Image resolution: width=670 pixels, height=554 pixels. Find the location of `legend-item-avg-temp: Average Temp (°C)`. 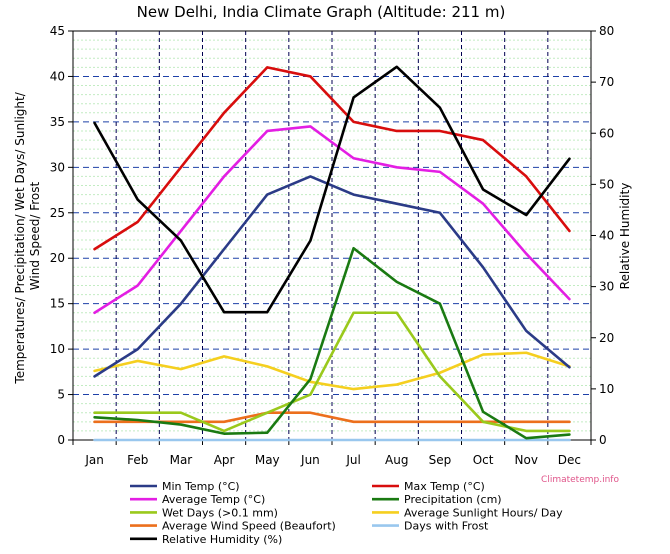

legend-item-avg-temp: Average Temp (°C) is located at coordinates (197, 499).